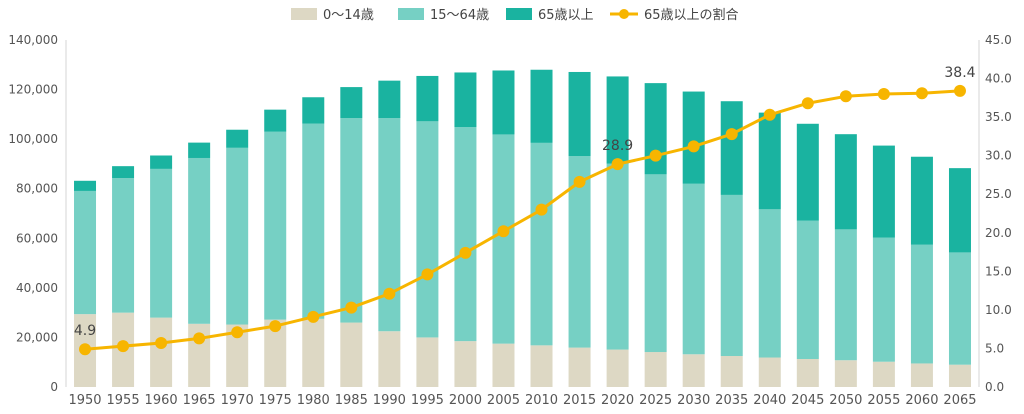  Describe the element at coordinates (883, 400) in the screenshot. I see `x-tick-label: 2055` at that location.